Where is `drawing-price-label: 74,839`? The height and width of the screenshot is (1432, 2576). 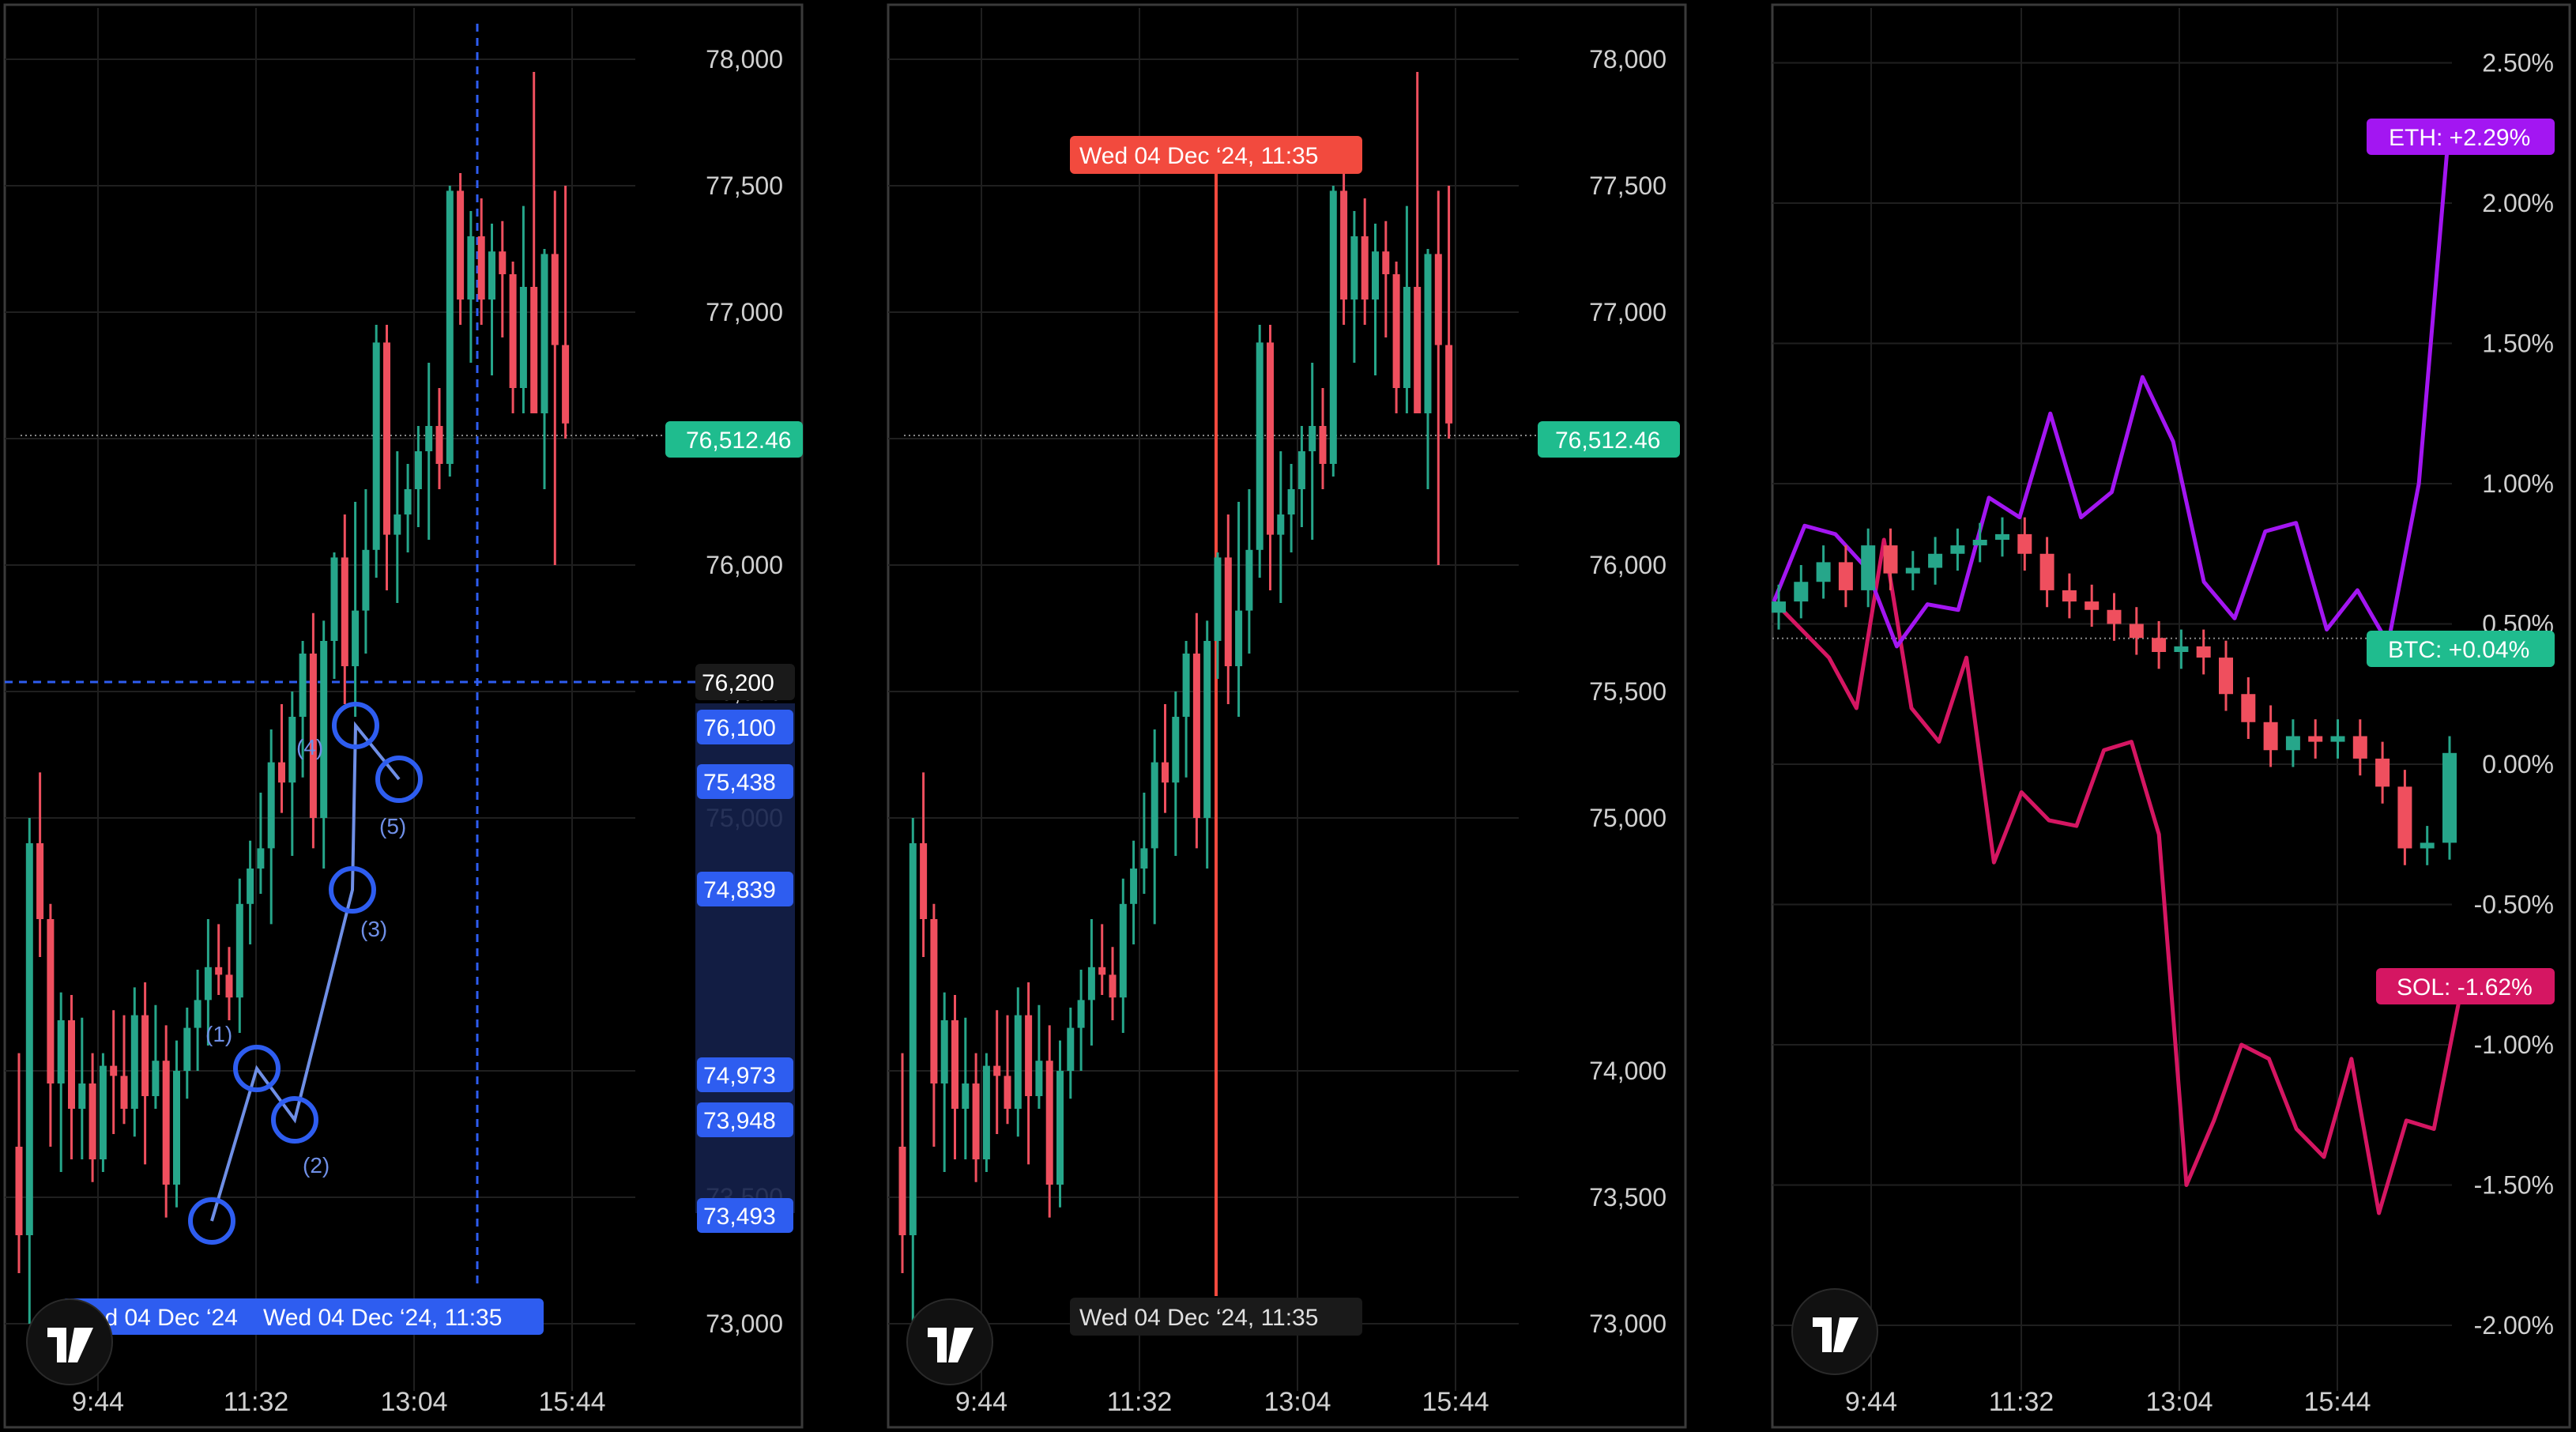
drawing-price-label: 74,839 is located at coordinates (739, 890).